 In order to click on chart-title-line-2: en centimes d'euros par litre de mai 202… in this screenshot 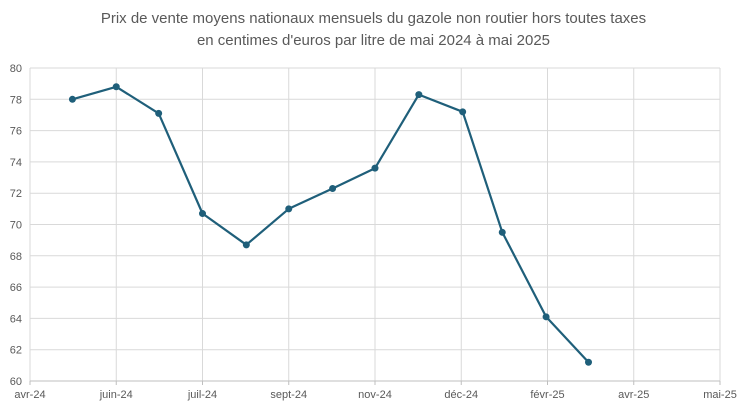, I will do `click(373, 40)`.